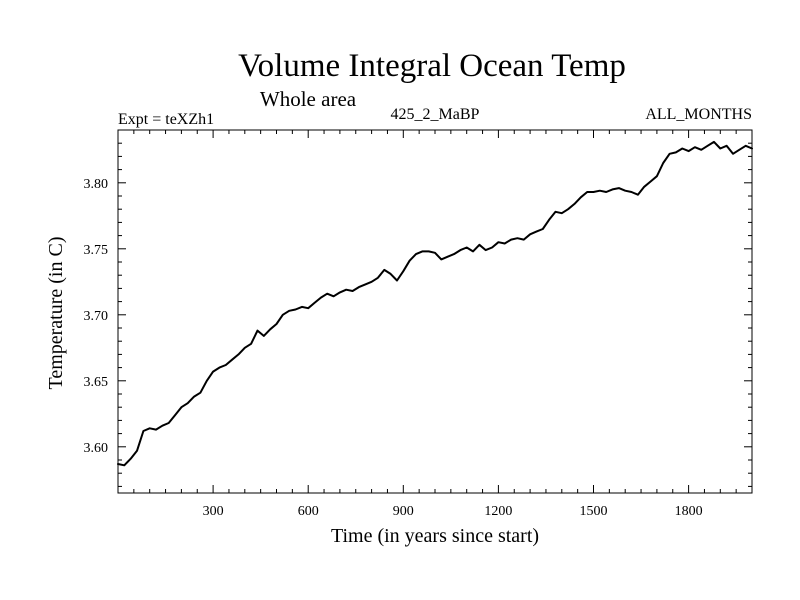 The image size is (800, 600). I want to click on y-tick-label: 3.70, so click(96, 316).